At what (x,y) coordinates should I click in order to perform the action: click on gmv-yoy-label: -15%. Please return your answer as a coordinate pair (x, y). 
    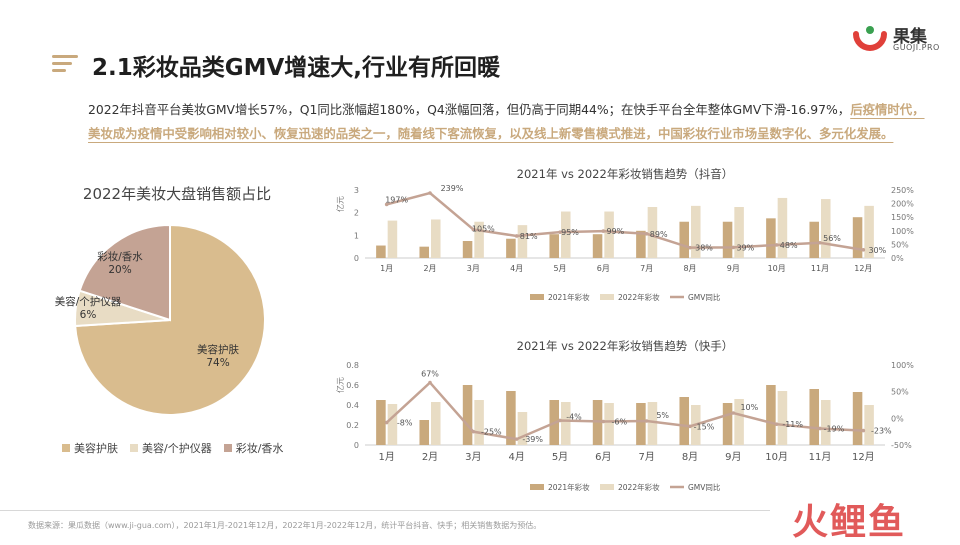
    Looking at the image, I should click on (704, 426).